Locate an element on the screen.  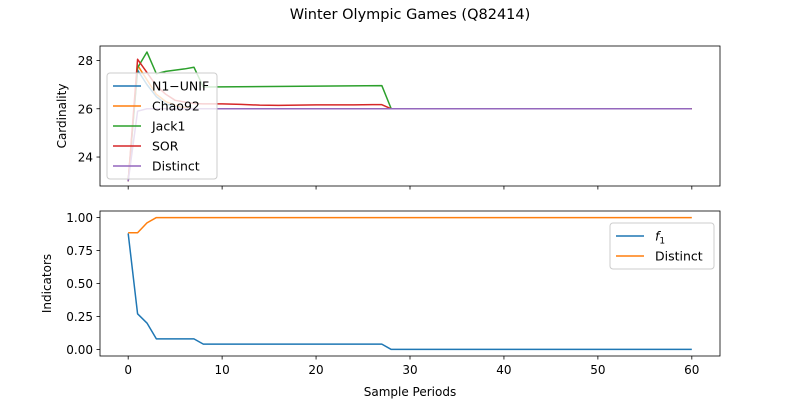
bottom-y-tick-label: 0.75 is located at coordinates (79, 251).